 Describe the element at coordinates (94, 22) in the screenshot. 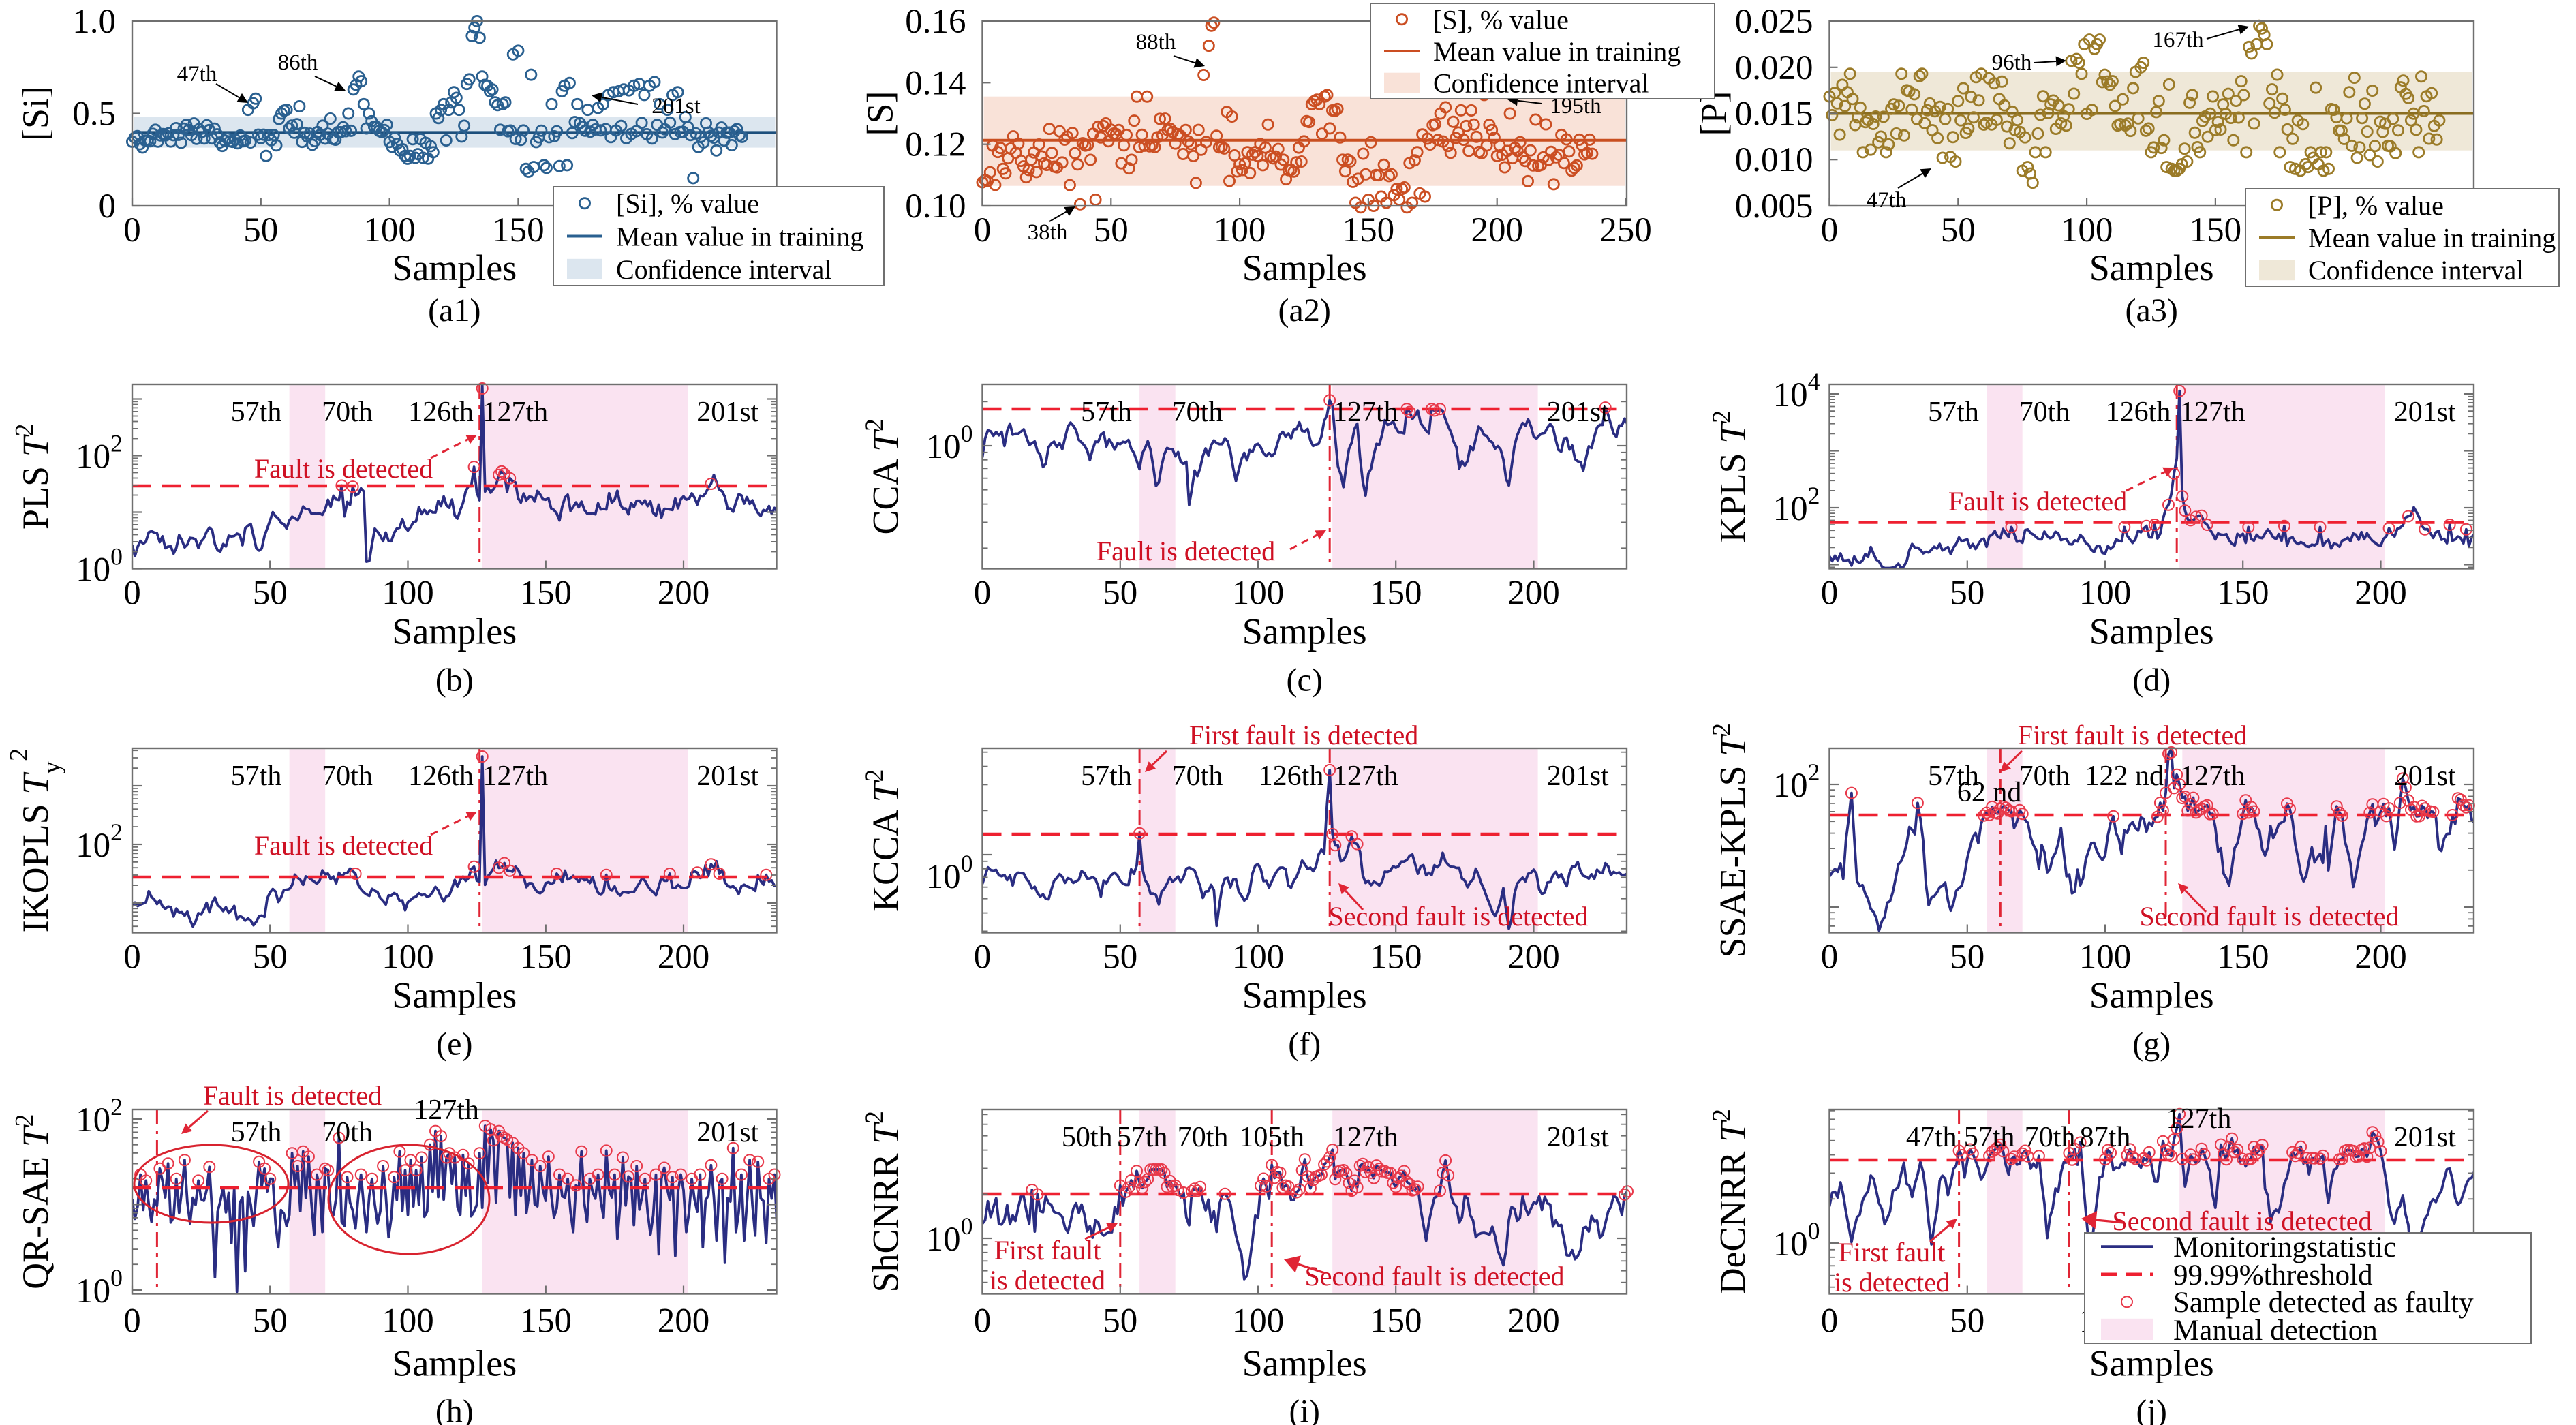

I see `svg-text: 1.0` at that location.